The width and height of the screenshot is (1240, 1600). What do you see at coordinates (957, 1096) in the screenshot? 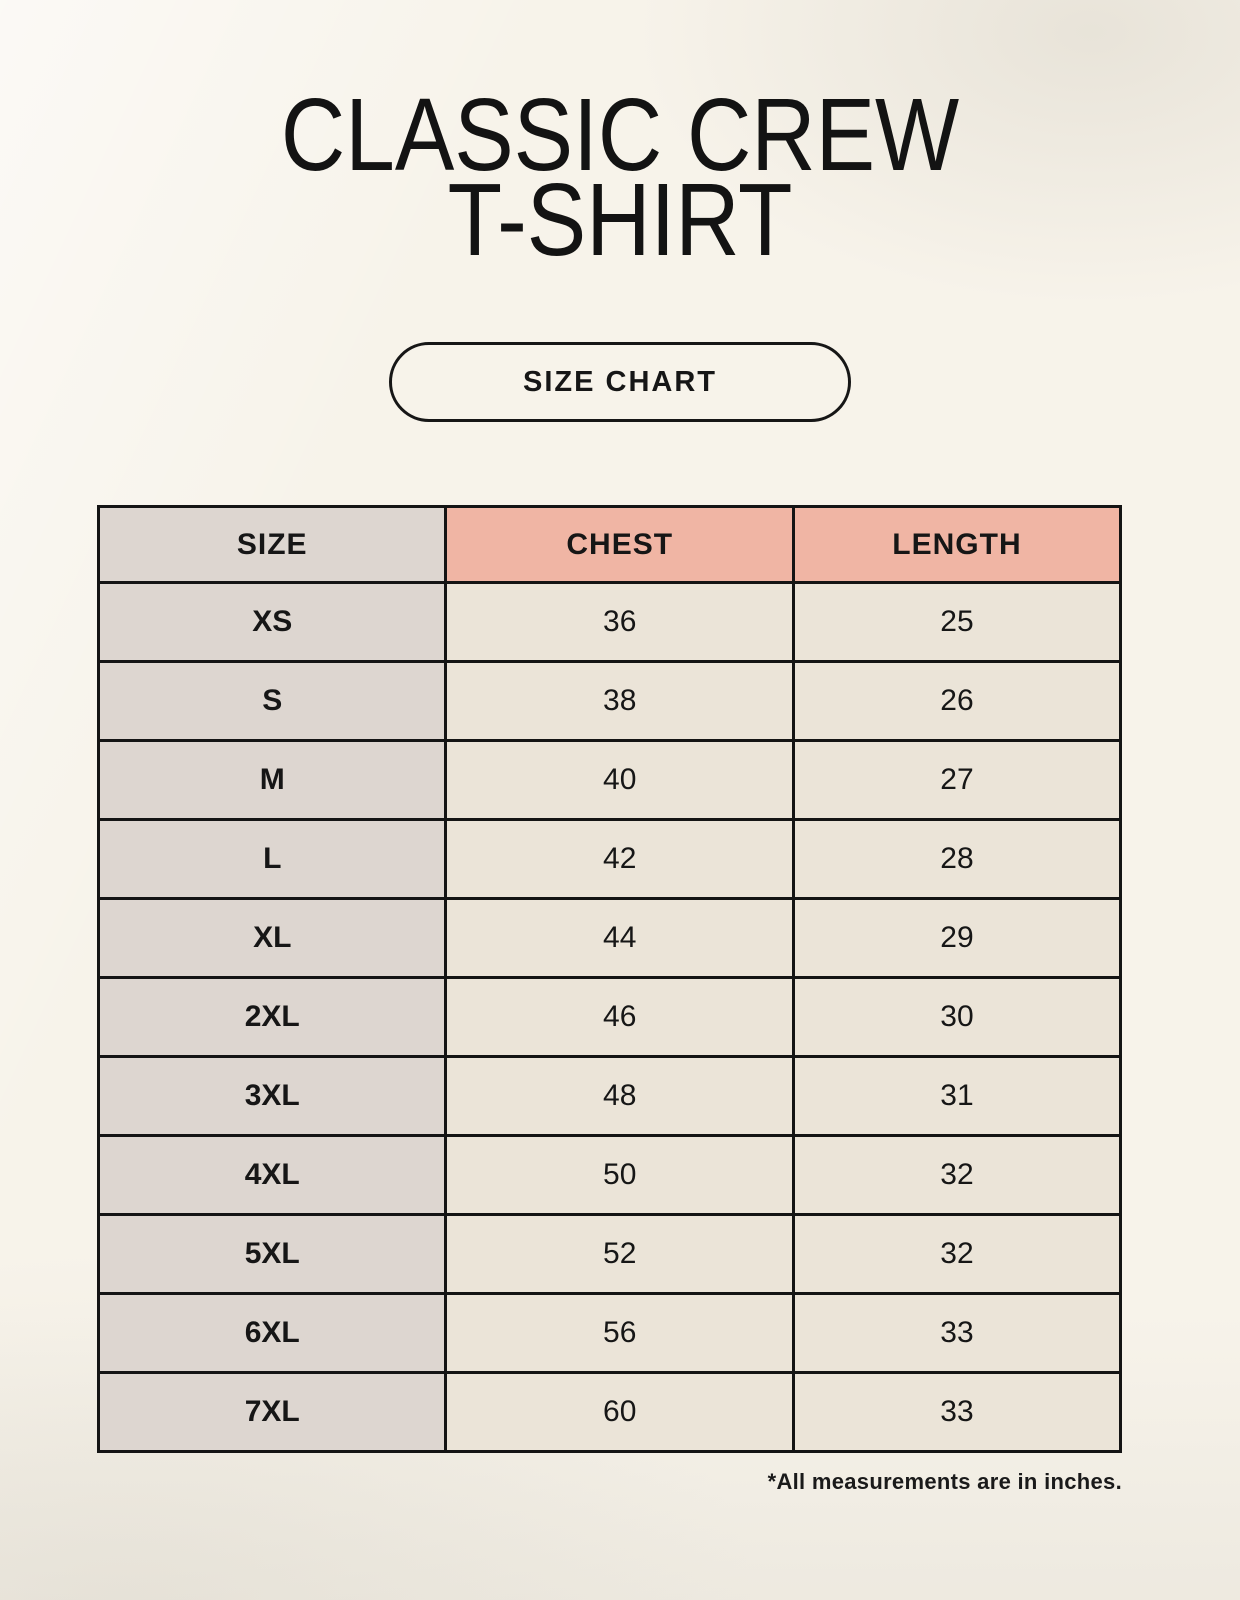
I see `length-cell: 31` at bounding box center [957, 1096].